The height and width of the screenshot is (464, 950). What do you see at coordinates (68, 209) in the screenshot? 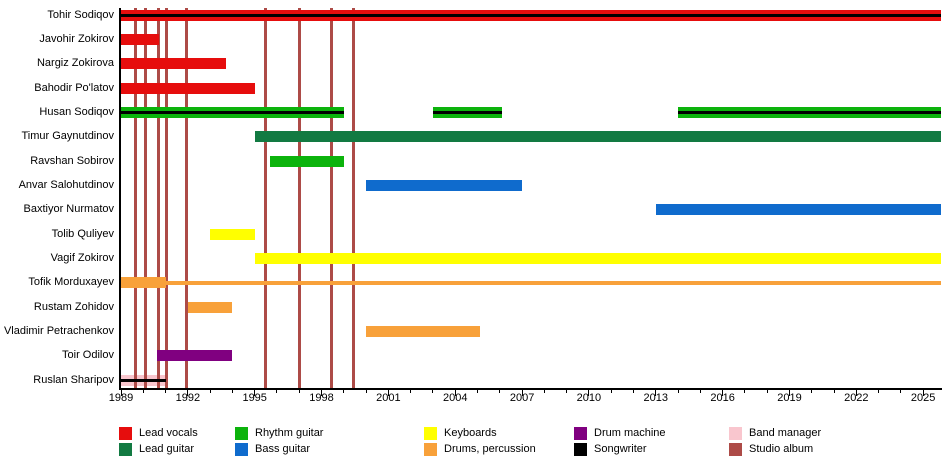
I see `member-label: Baxtiyor Nurmatov` at bounding box center [68, 209].